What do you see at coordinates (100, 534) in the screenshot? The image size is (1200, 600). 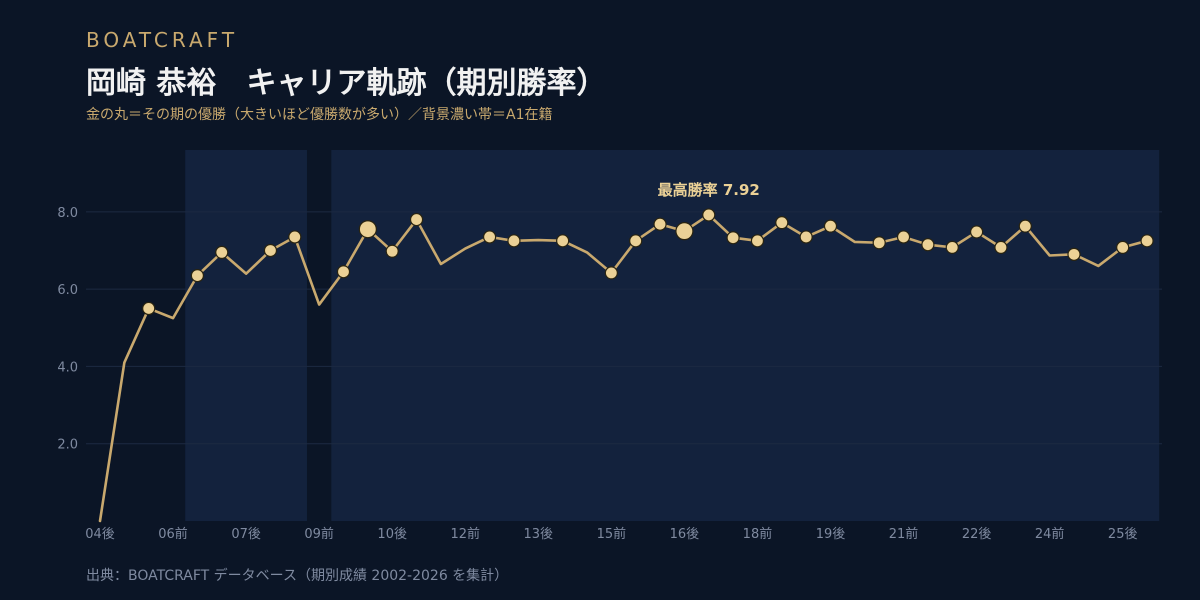 I see `x-tick-label: 04後` at bounding box center [100, 534].